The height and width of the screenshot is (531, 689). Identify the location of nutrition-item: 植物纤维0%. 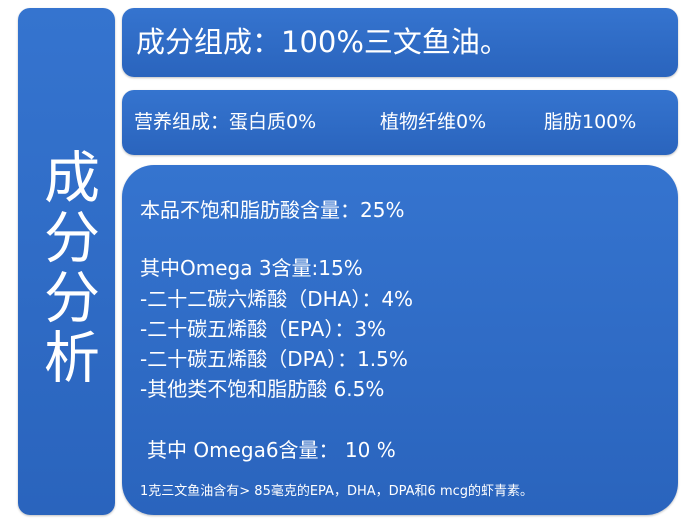
(433, 122).